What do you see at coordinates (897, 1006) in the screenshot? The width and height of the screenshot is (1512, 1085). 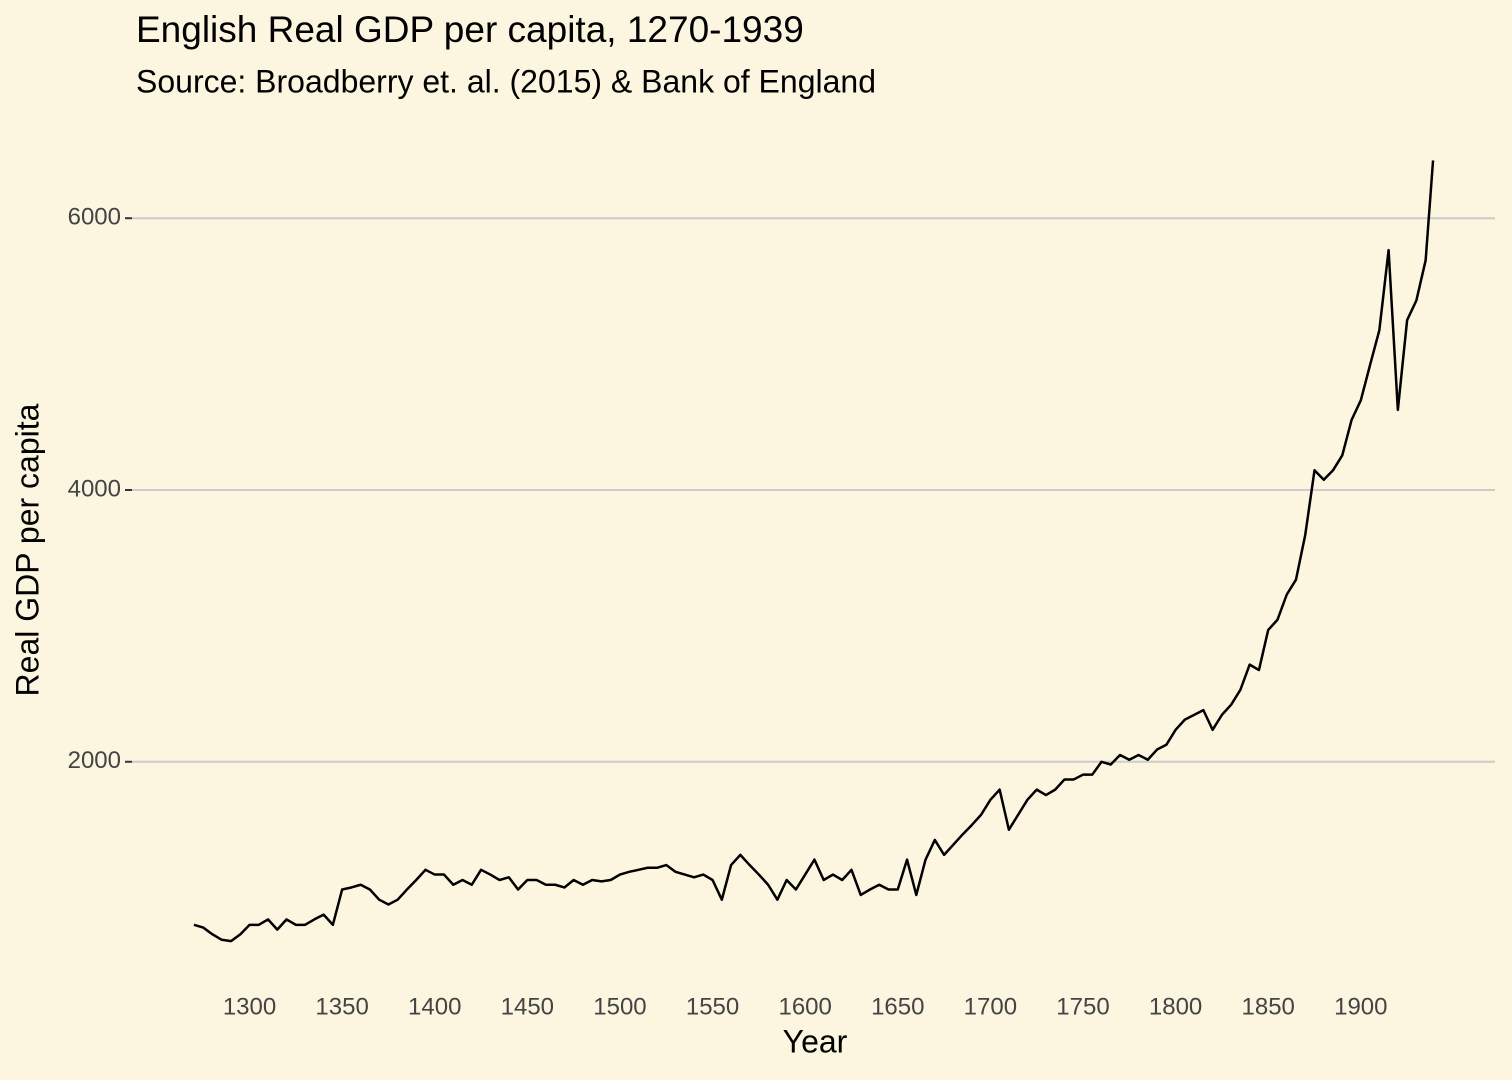 I see `x-tick-label: 1650` at bounding box center [897, 1006].